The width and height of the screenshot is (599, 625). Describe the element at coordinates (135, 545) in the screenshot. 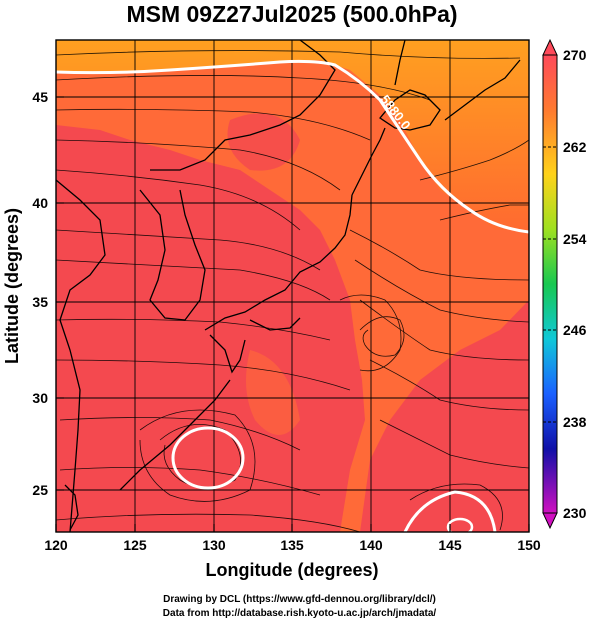

I see `x-tick-label: 125` at that location.